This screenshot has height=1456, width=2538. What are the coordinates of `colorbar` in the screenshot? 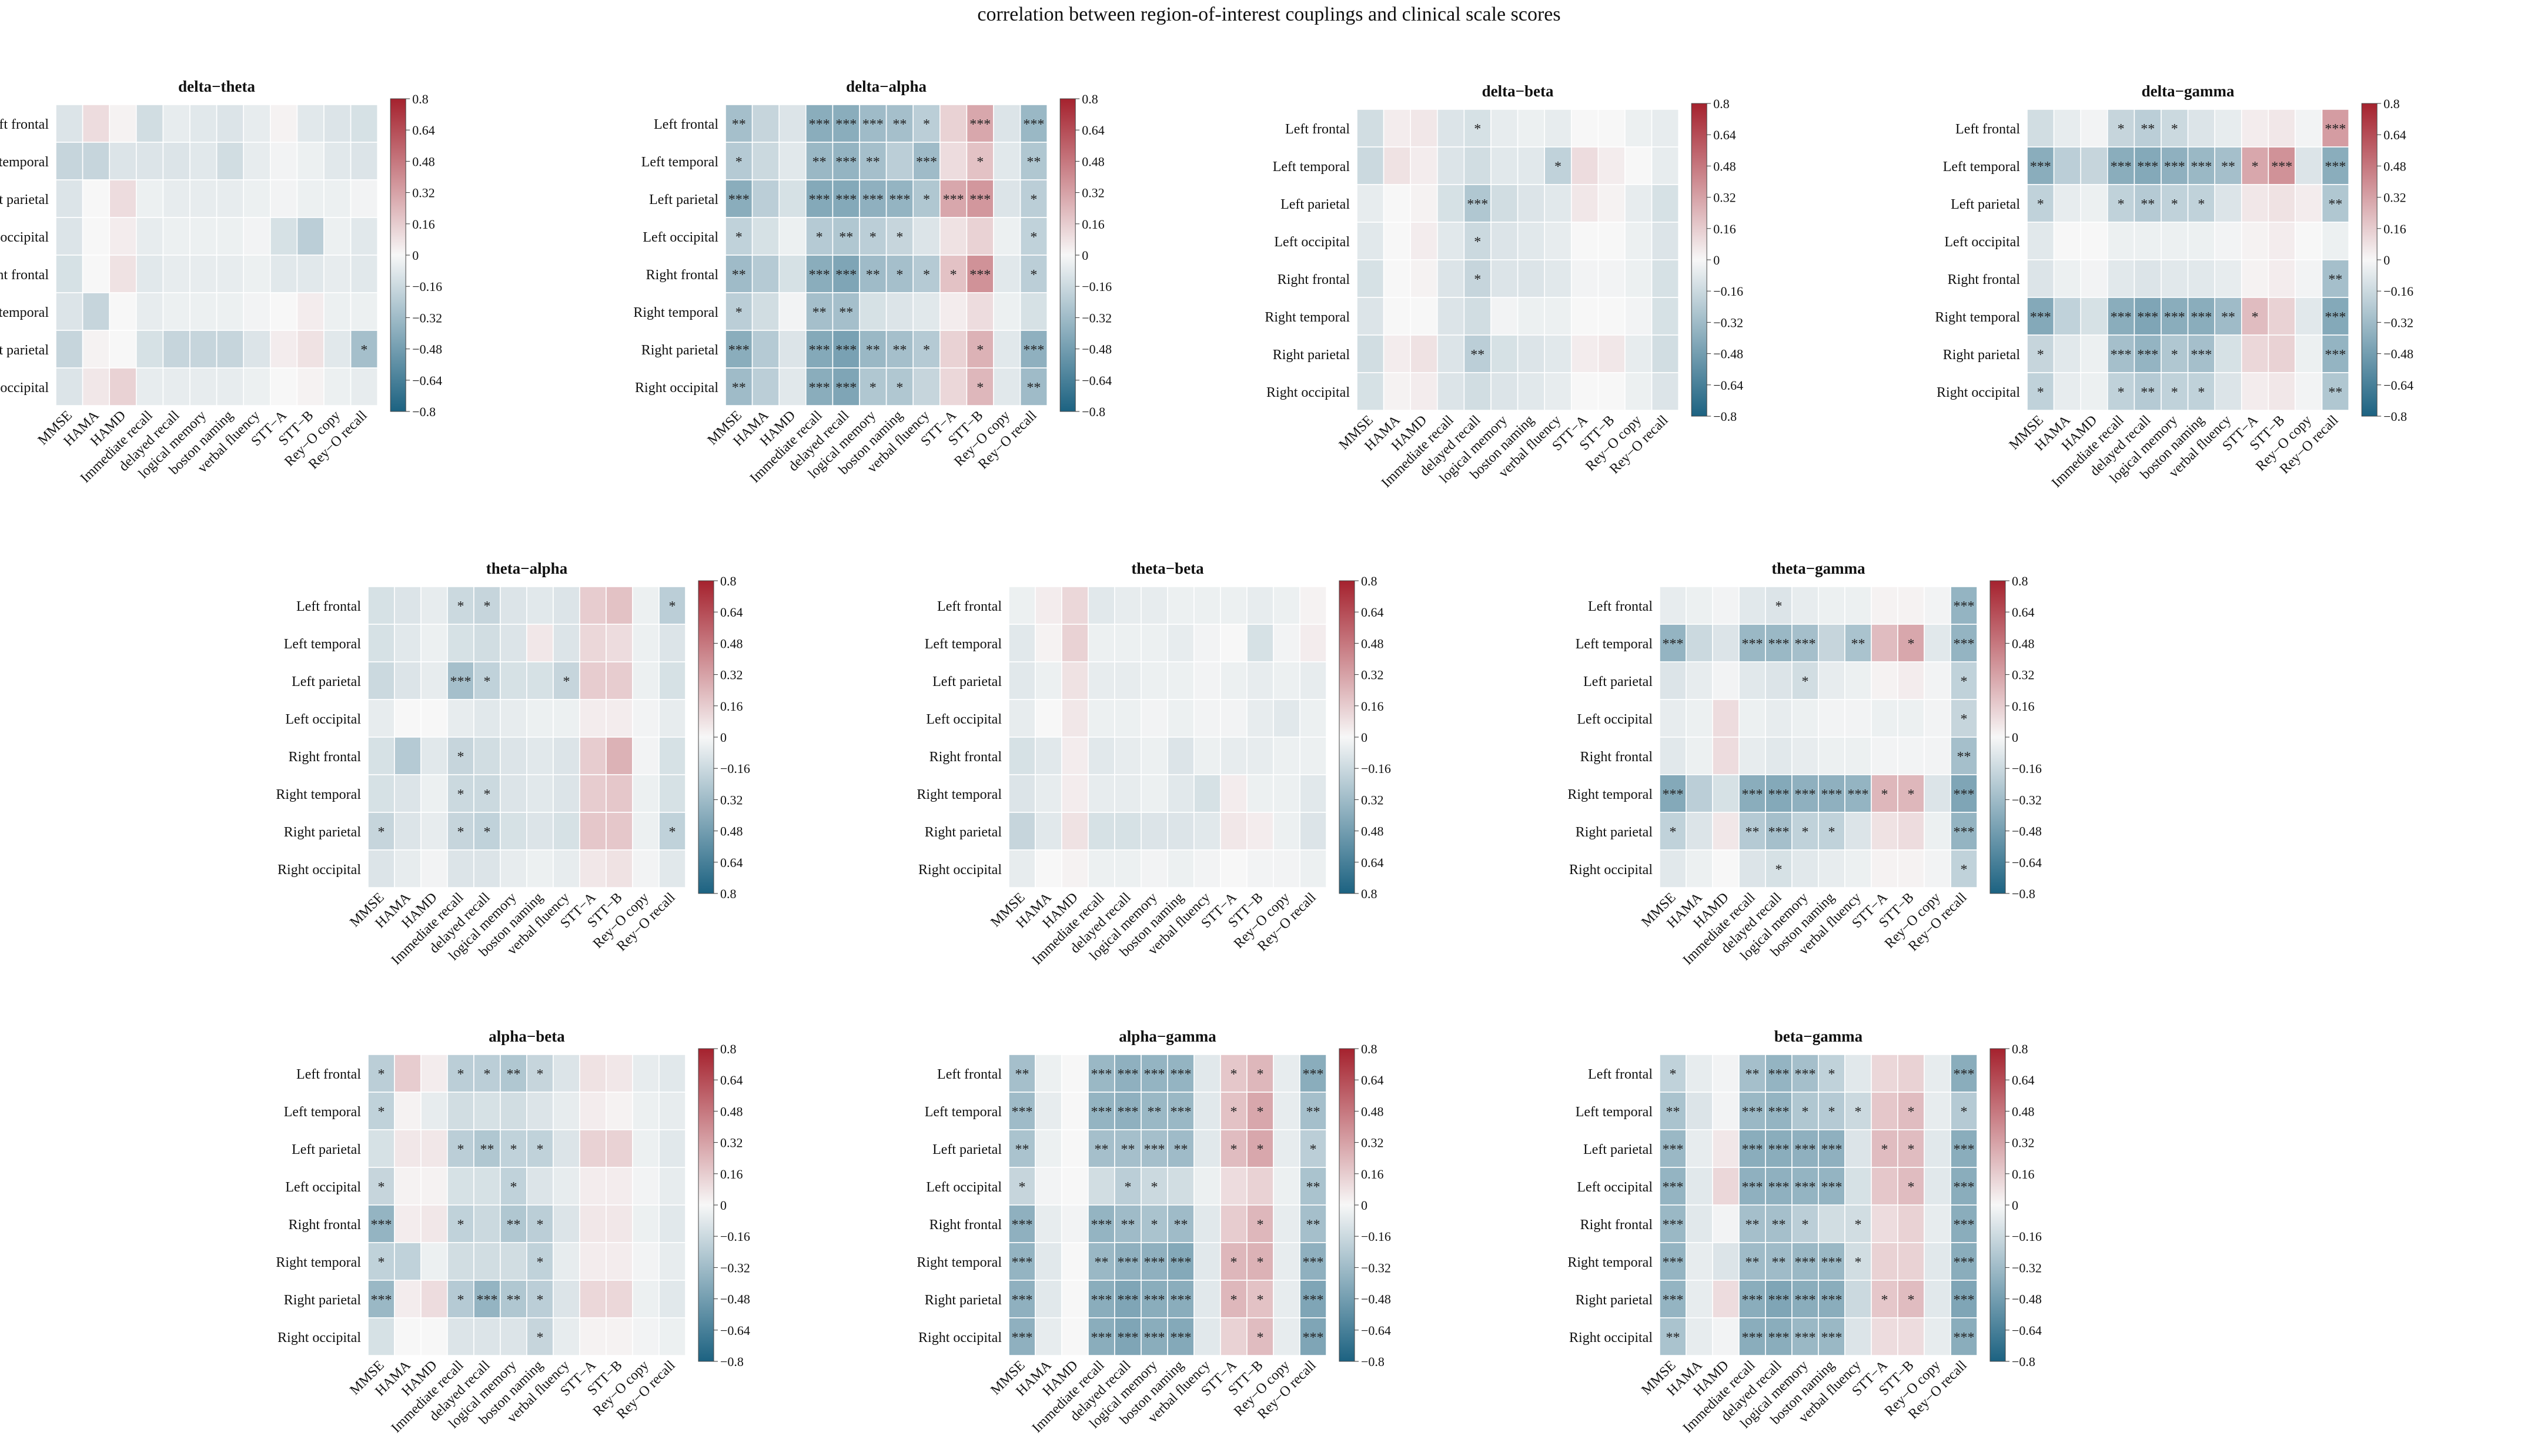 It's located at (1997, 737).